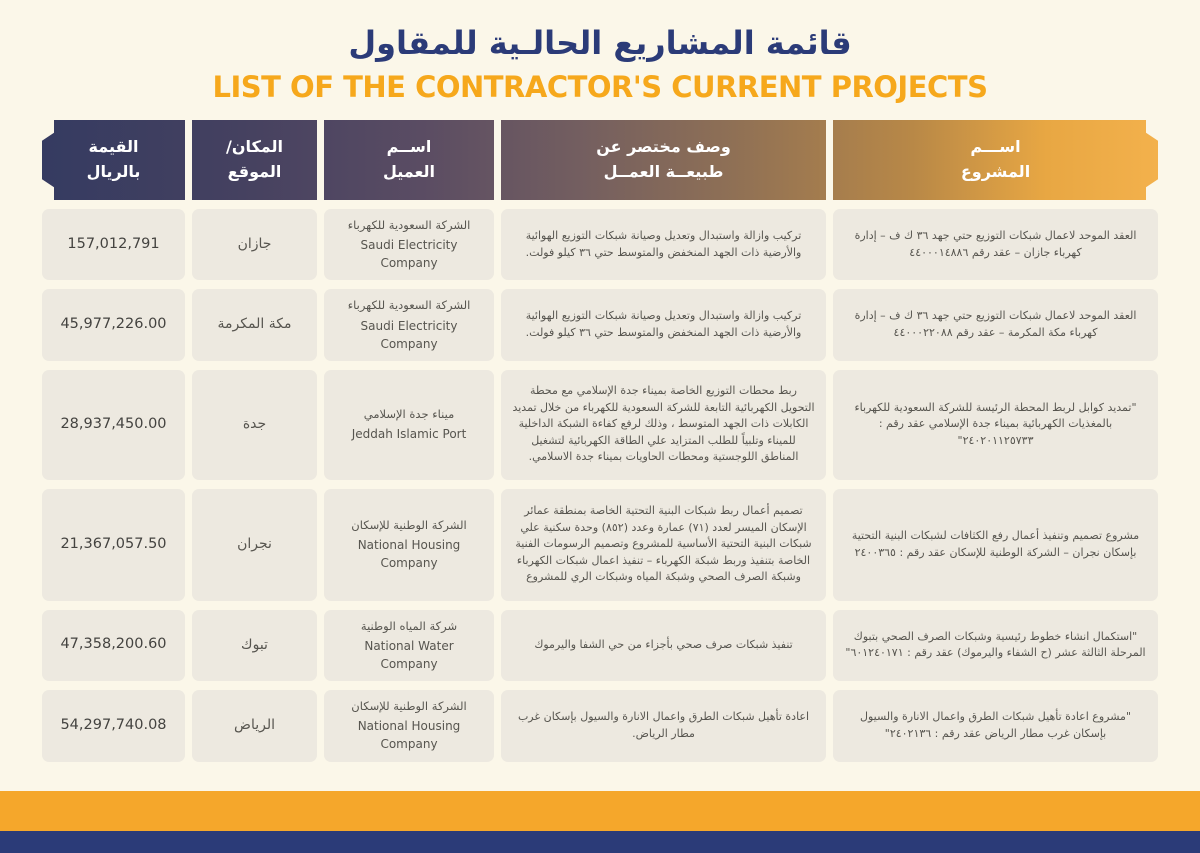  What do you see at coordinates (254, 325) in the screenshot?
I see `cell-location: مكة المكرمة` at bounding box center [254, 325].